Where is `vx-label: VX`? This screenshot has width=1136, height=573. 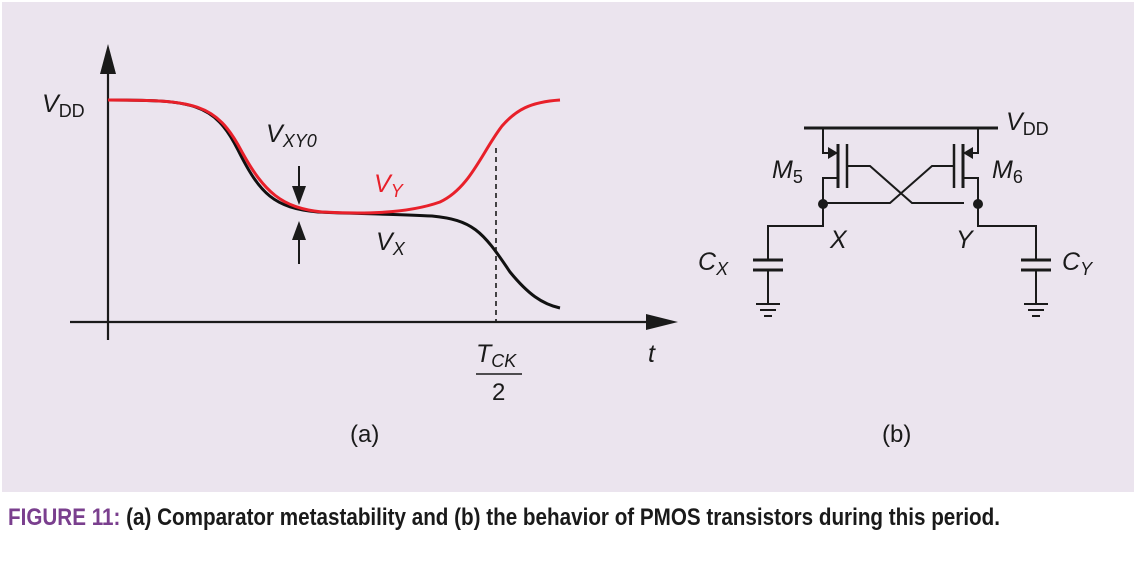 vx-label: VX is located at coordinates (391, 243).